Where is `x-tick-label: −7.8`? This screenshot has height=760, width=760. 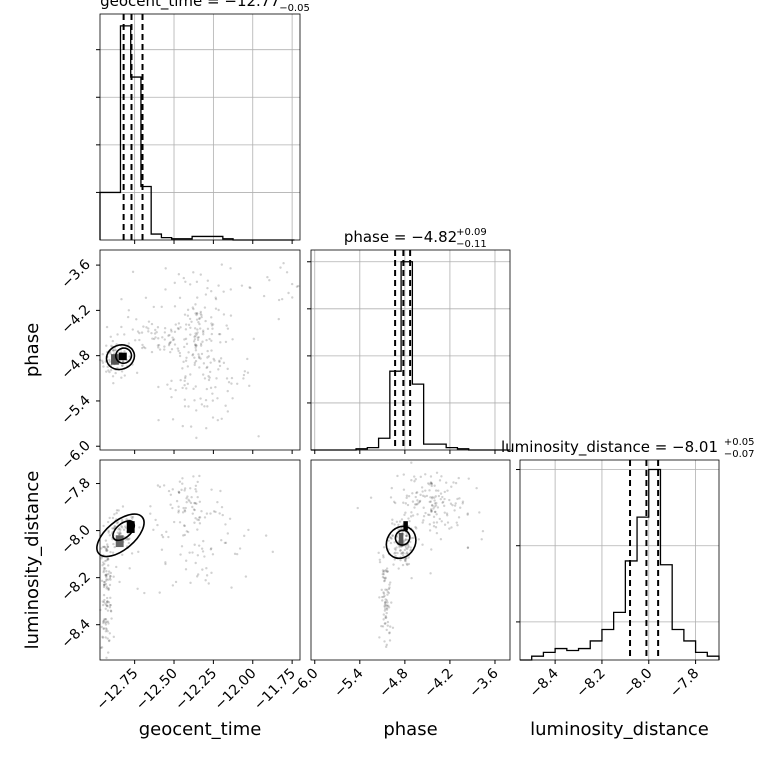
x-tick-label: −7.8 is located at coordinates (684, 683).